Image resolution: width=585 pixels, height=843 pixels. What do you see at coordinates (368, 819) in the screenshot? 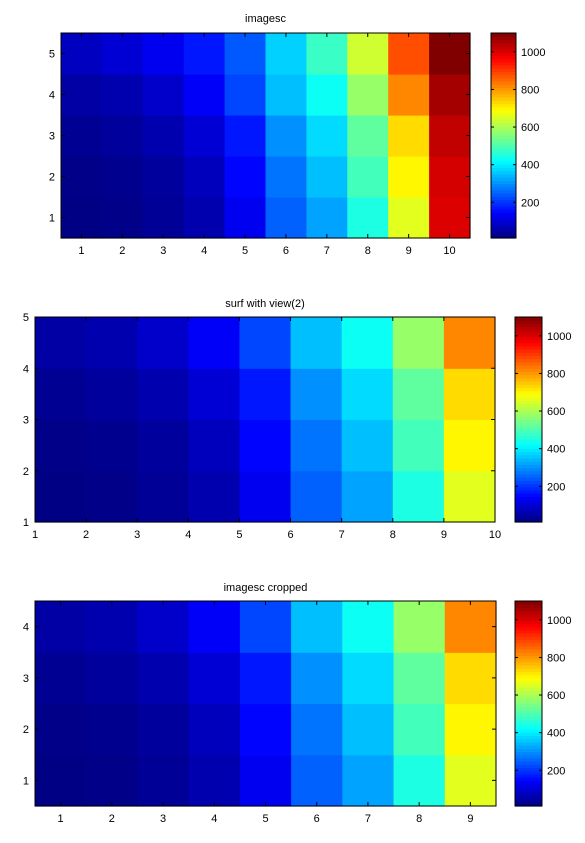
I see `x-tick-label: 7` at bounding box center [368, 819].